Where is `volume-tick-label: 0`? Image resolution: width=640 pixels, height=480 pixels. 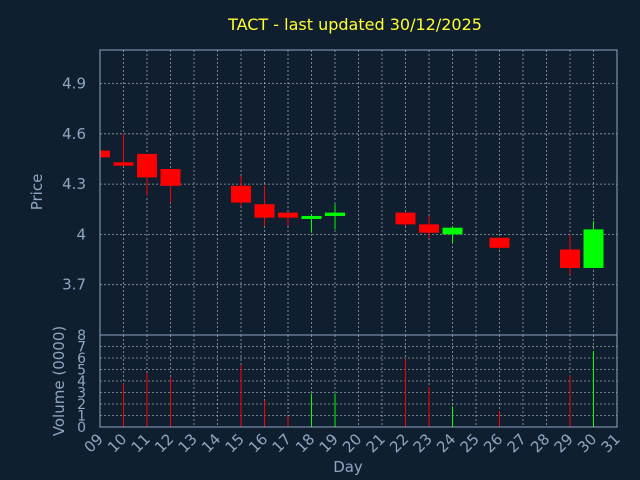
volume-tick-label: 0 is located at coordinates (81, 428).